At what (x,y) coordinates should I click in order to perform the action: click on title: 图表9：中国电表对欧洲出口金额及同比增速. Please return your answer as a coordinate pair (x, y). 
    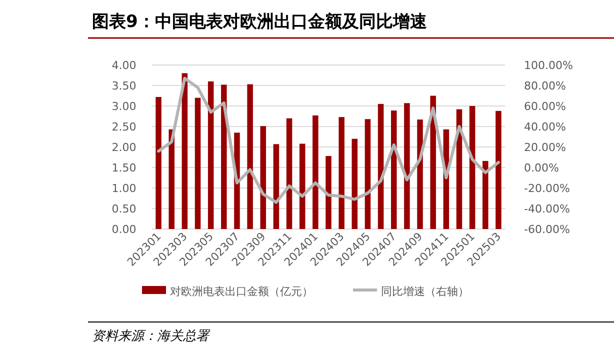
    Looking at the image, I should click on (259, 22).